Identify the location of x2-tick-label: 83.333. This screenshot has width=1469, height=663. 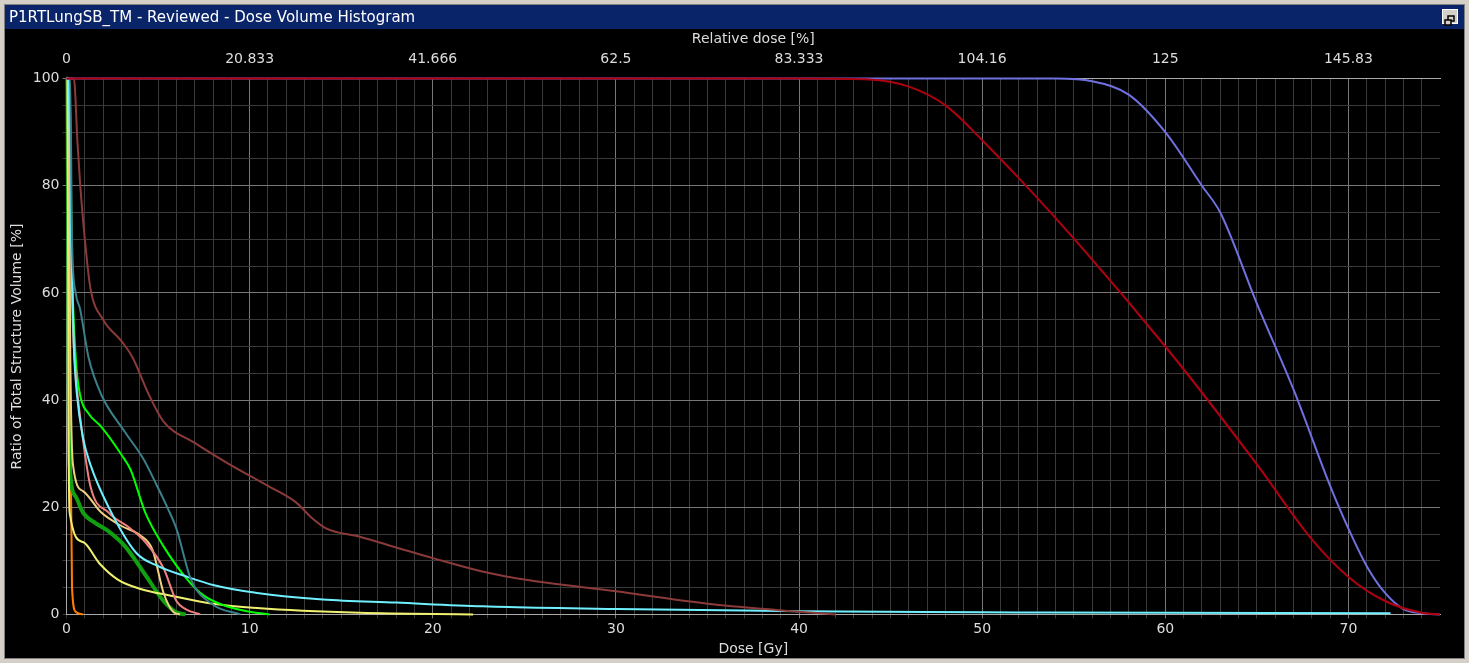
(799, 57).